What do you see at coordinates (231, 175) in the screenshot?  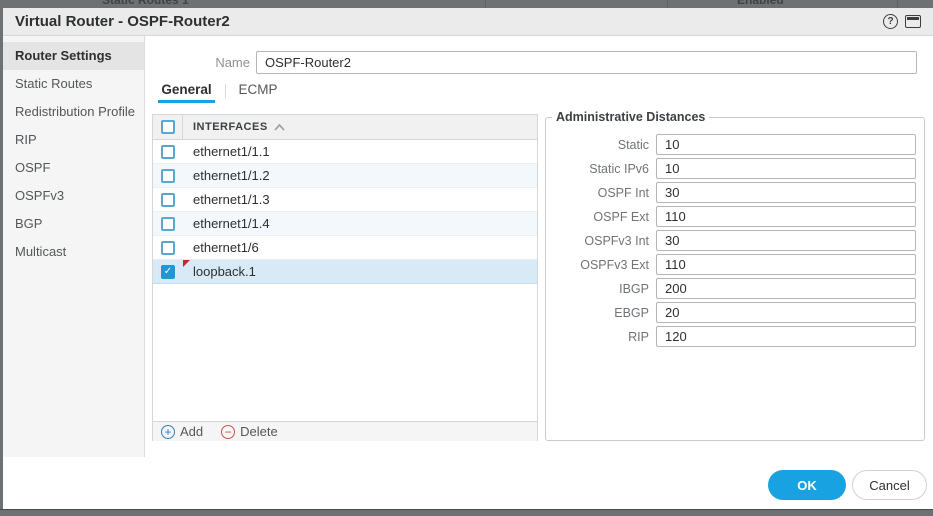 I see `interface-name: ethernet1/1.2` at bounding box center [231, 175].